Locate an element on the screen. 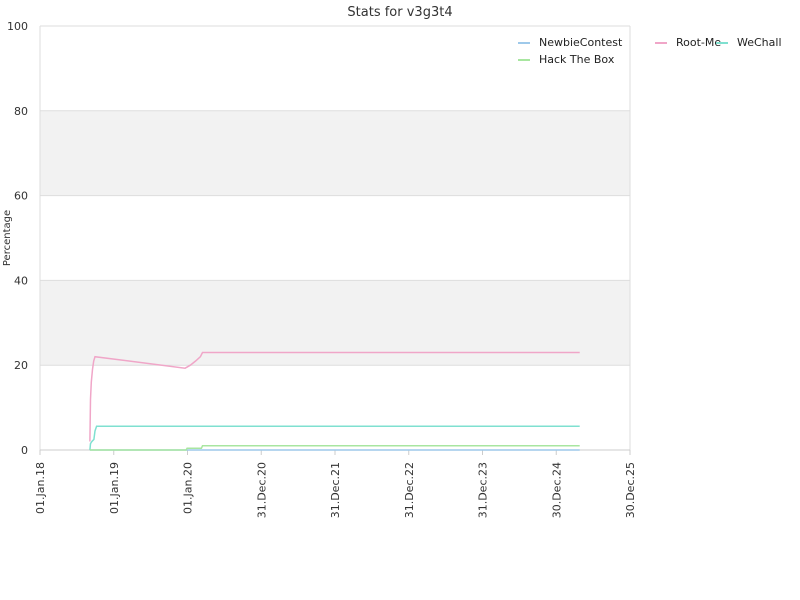 The width and height of the screenshot is (800, 600). legend-label-root-me: Root-Me is located at coordinates (698, 42).